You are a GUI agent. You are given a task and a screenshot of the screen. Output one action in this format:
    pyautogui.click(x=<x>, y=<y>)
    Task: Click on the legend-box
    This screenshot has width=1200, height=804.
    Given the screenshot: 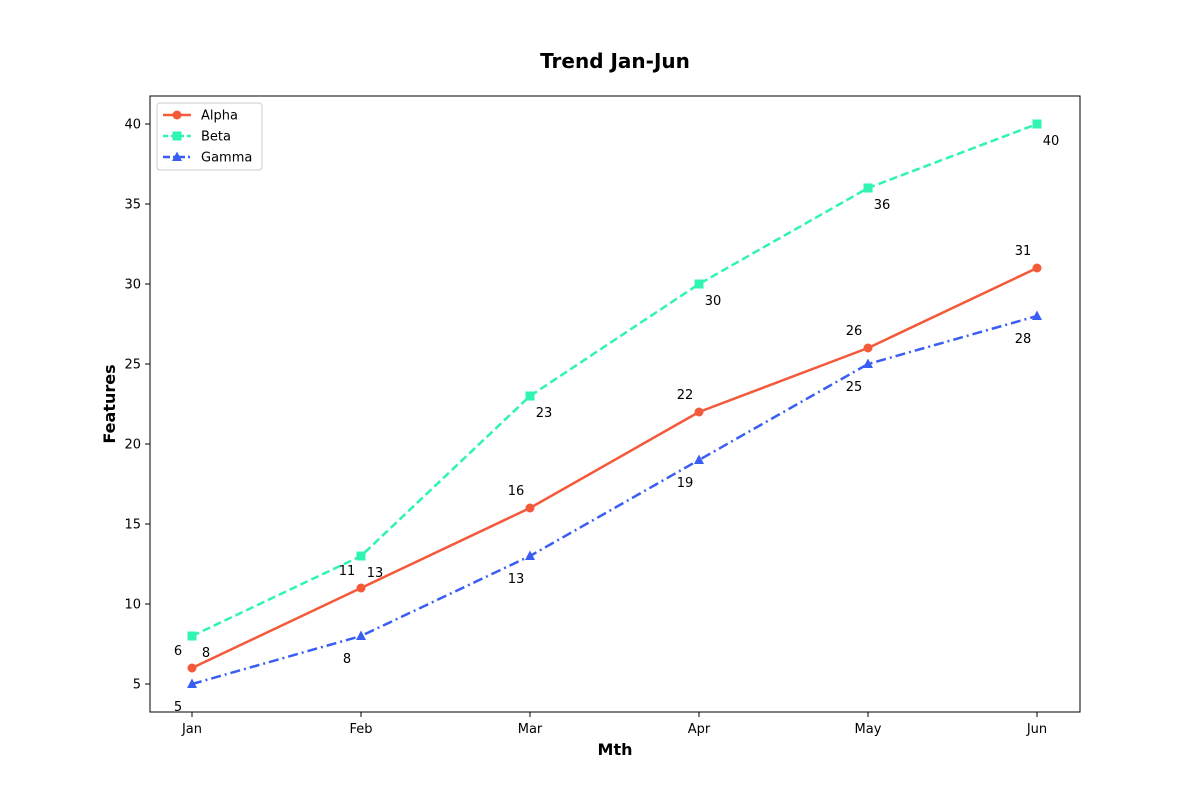 What is the action you would take?
    pyautogui.click(x=209, y=136)
    